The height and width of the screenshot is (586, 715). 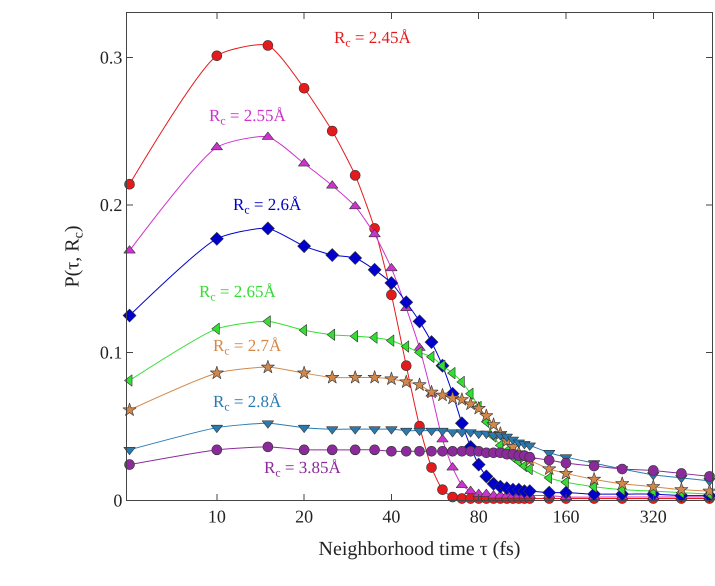 What do you see at coordinates (111, 205) in the screenshot?
I see `y-tick-label: 0.2` at bounding box center [111, 205].